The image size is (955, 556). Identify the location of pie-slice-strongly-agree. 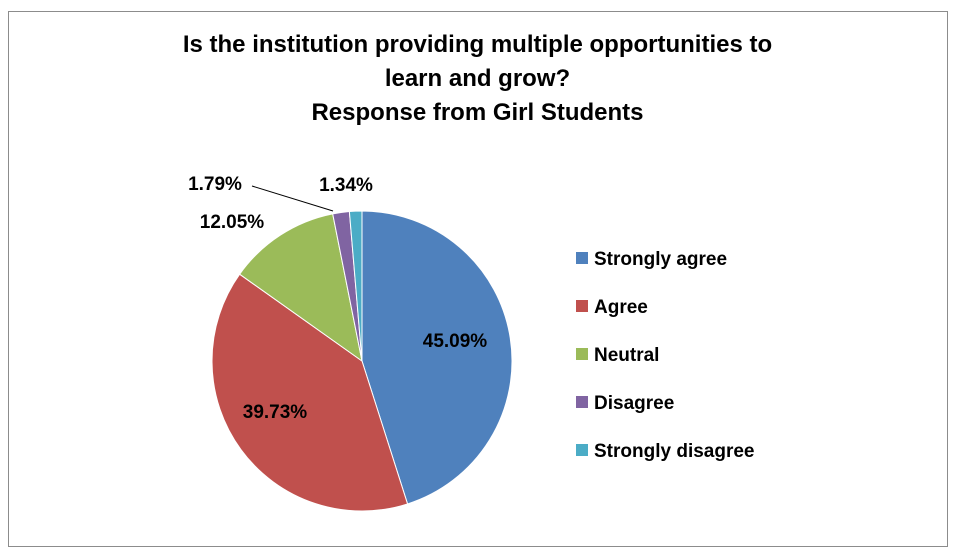
(437, 357).